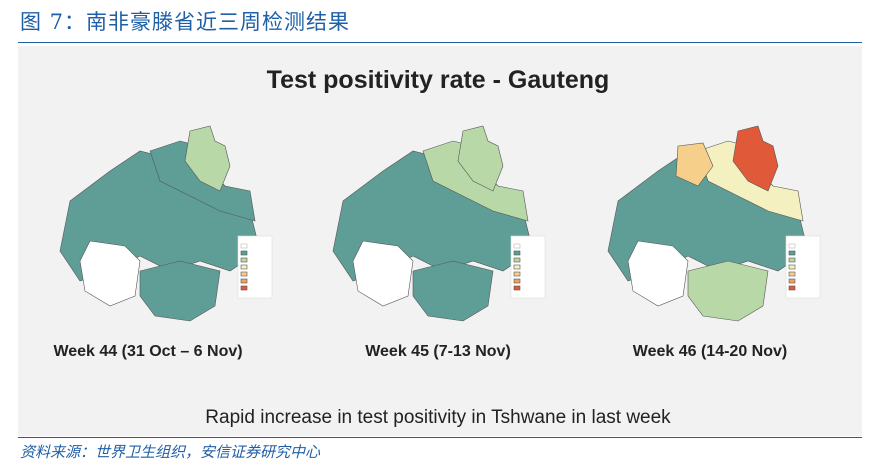 The height and width of the screenshot is (466, 880). I want to click on map-label: Week 45 (7-13 Nov), so click(438, 351).